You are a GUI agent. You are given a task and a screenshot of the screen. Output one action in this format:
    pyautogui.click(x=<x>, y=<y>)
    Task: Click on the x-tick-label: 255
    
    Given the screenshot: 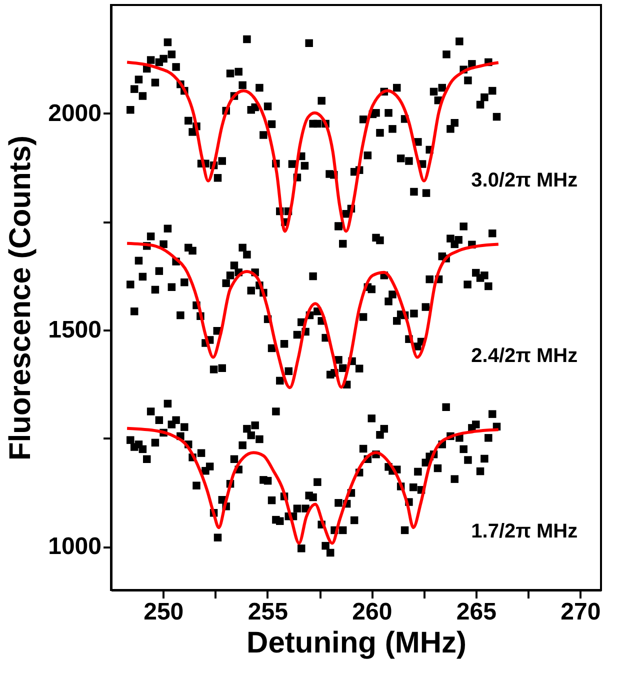 What is the action you would take?
    pyautogui.click(x=268, y=612)
    